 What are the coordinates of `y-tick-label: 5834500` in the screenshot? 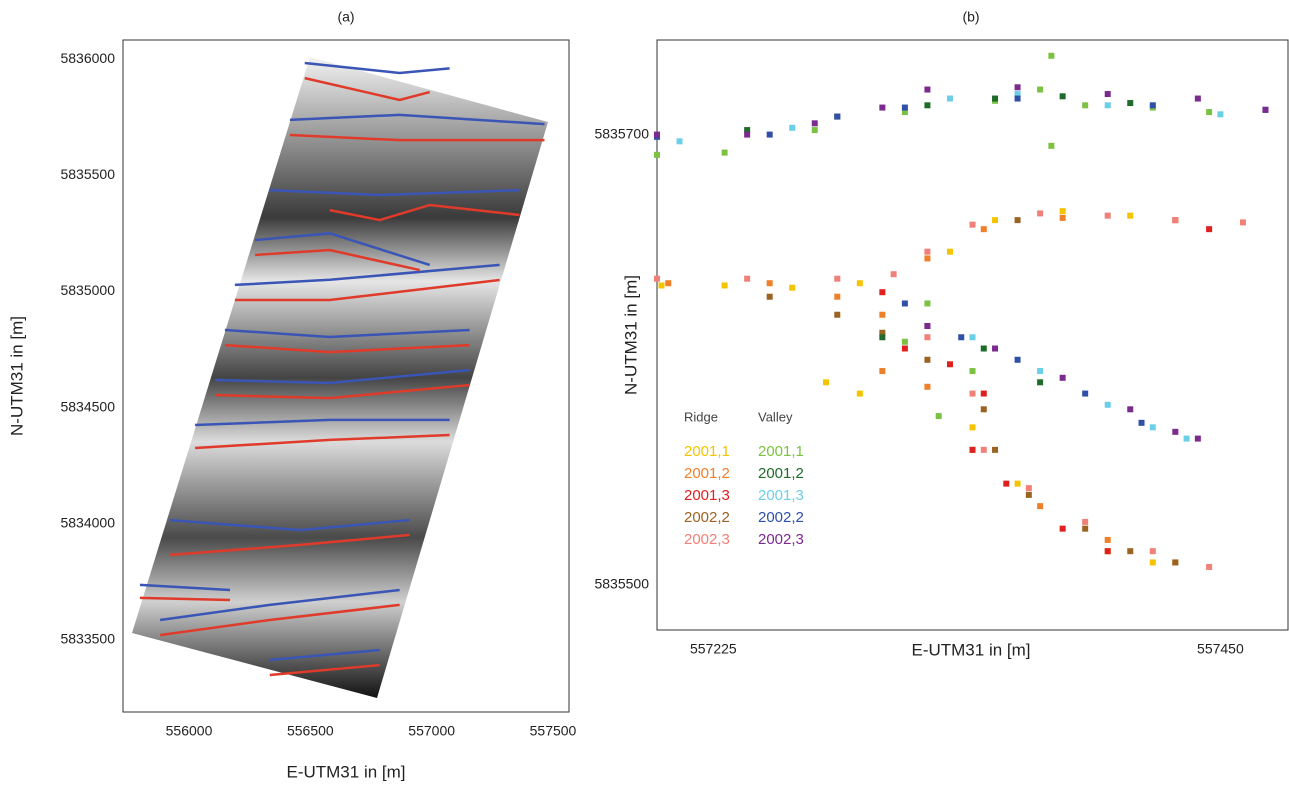 It's located at (87, 406).